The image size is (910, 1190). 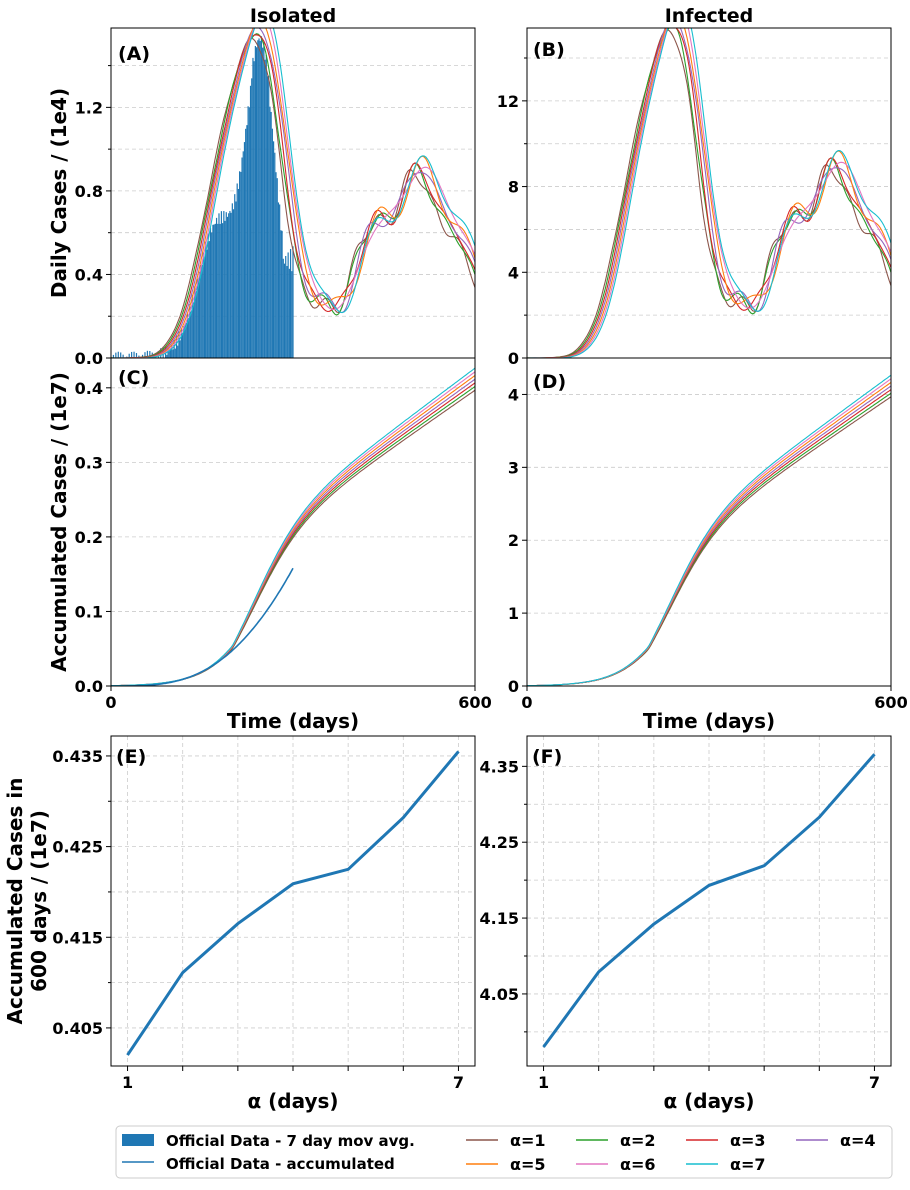 What do you see at coordinates (508, 101) in the screenshot?
I see `y-tick-label: 12` at bounding box center [508, 101].